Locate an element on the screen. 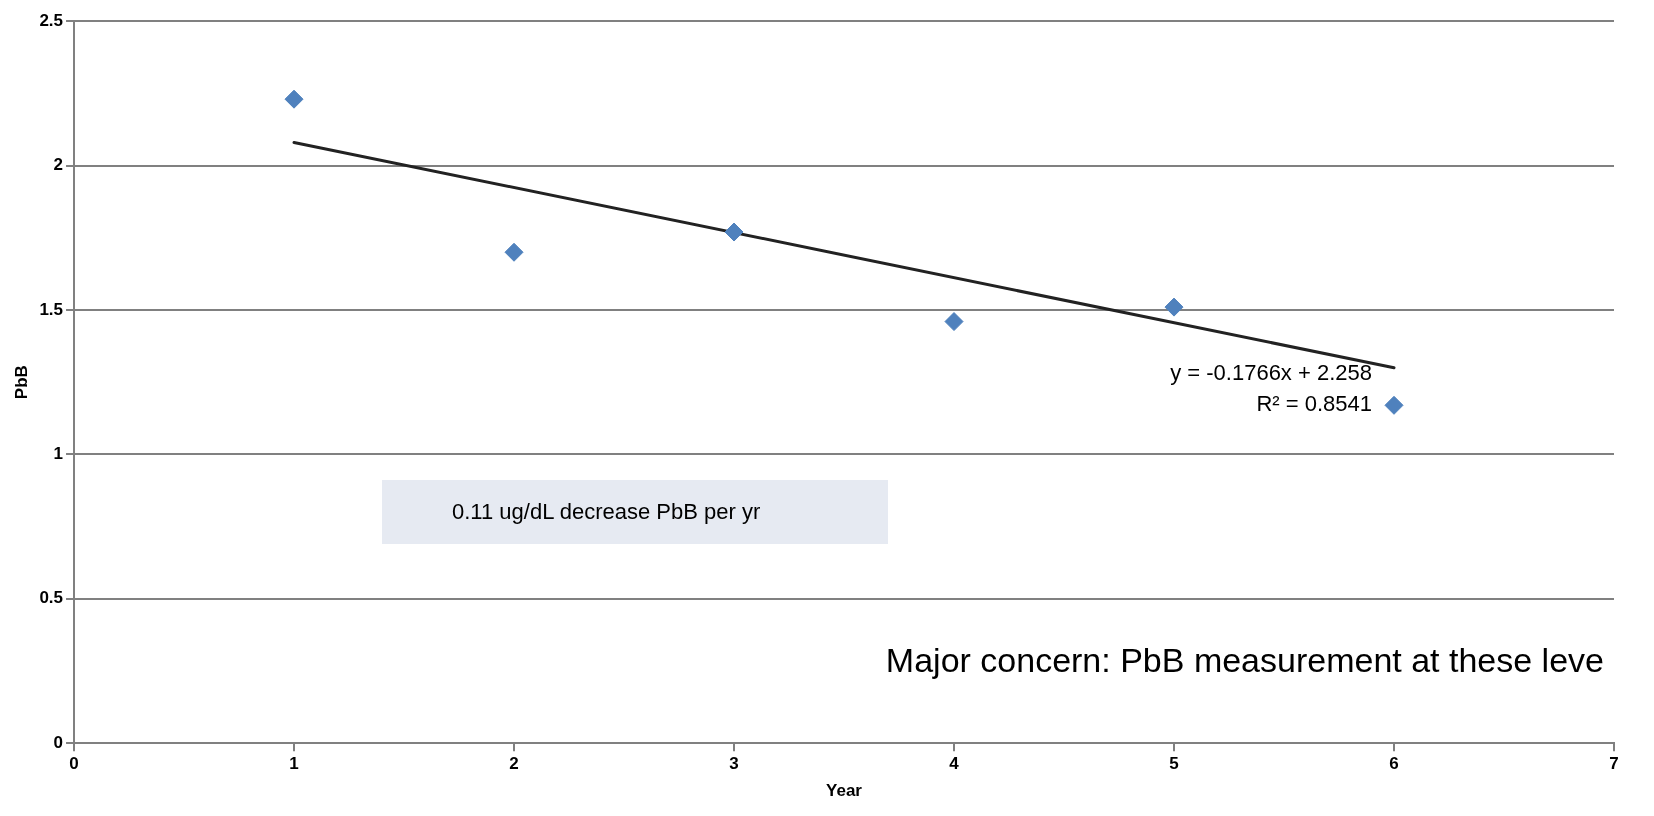  y-tick-label: 0.5 is located at coordinates (51, 598).